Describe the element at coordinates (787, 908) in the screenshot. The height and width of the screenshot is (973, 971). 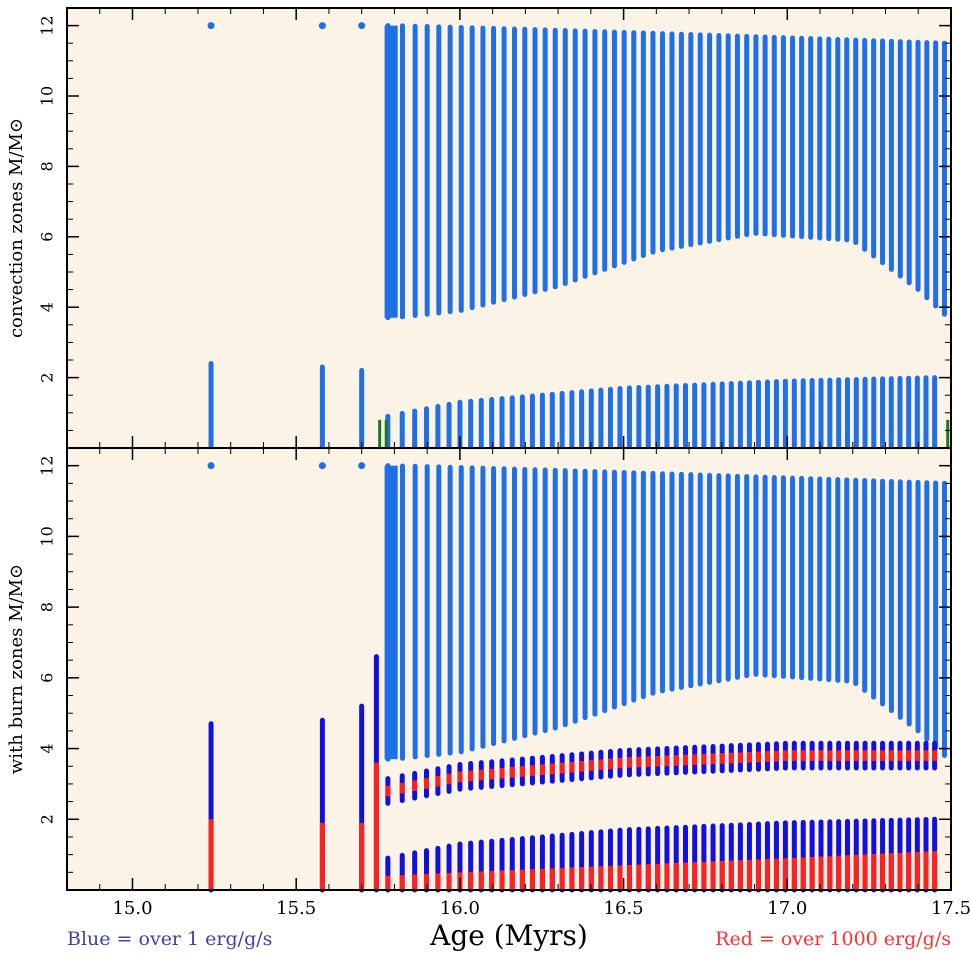
I see `x-tick-label: 17.0` at that location.